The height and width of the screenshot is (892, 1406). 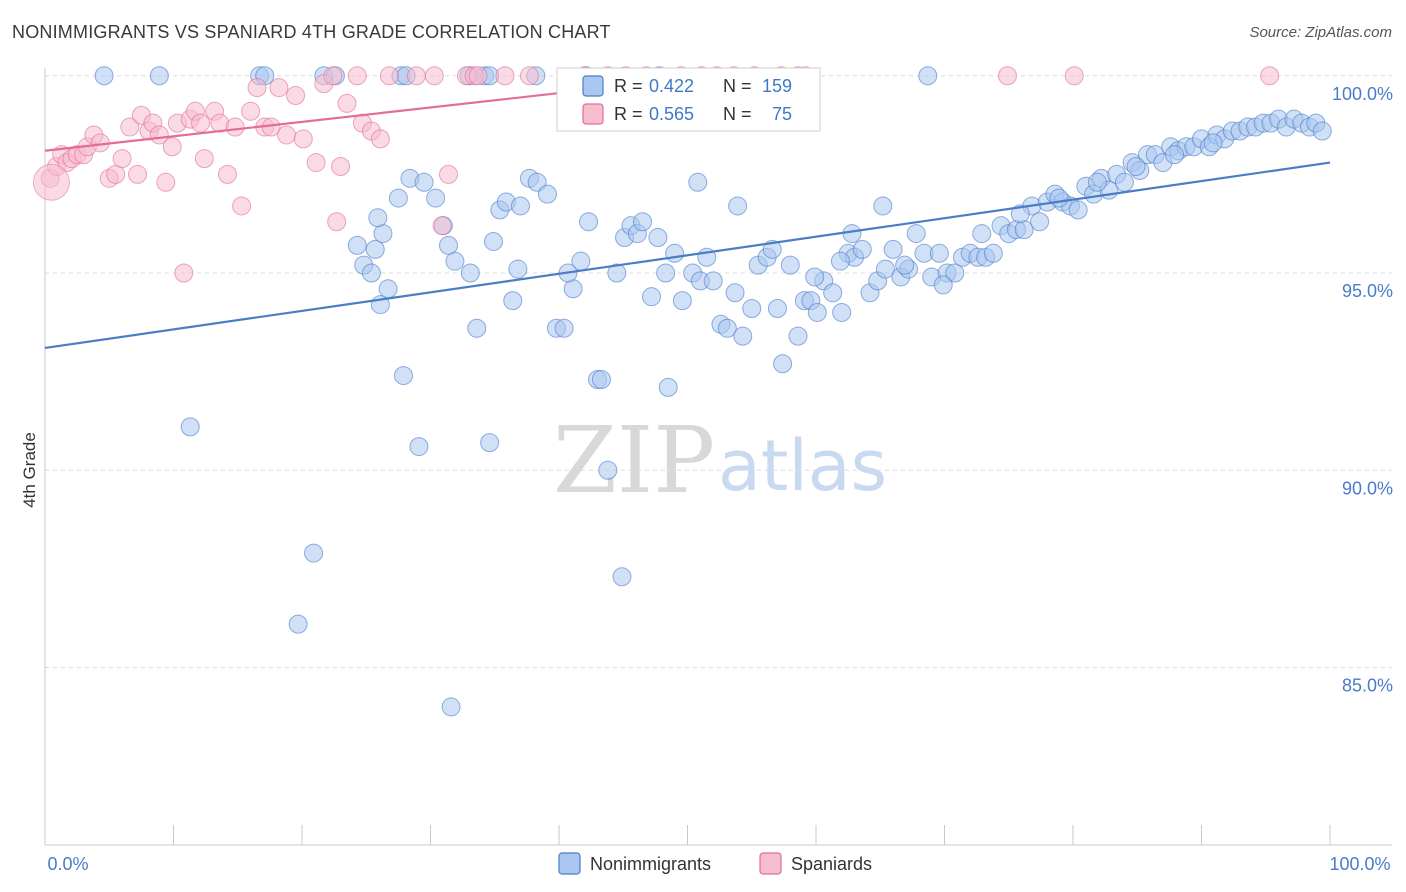 I want to click on legend-r-label-2: R =, so click(x=628, y=114).